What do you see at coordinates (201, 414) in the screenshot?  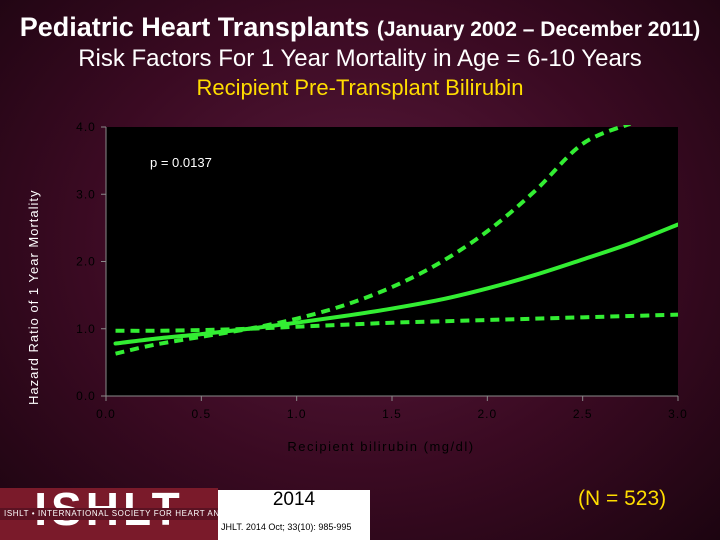 I see `x-tick-label: 0.5` at bounding box center [201, 414].